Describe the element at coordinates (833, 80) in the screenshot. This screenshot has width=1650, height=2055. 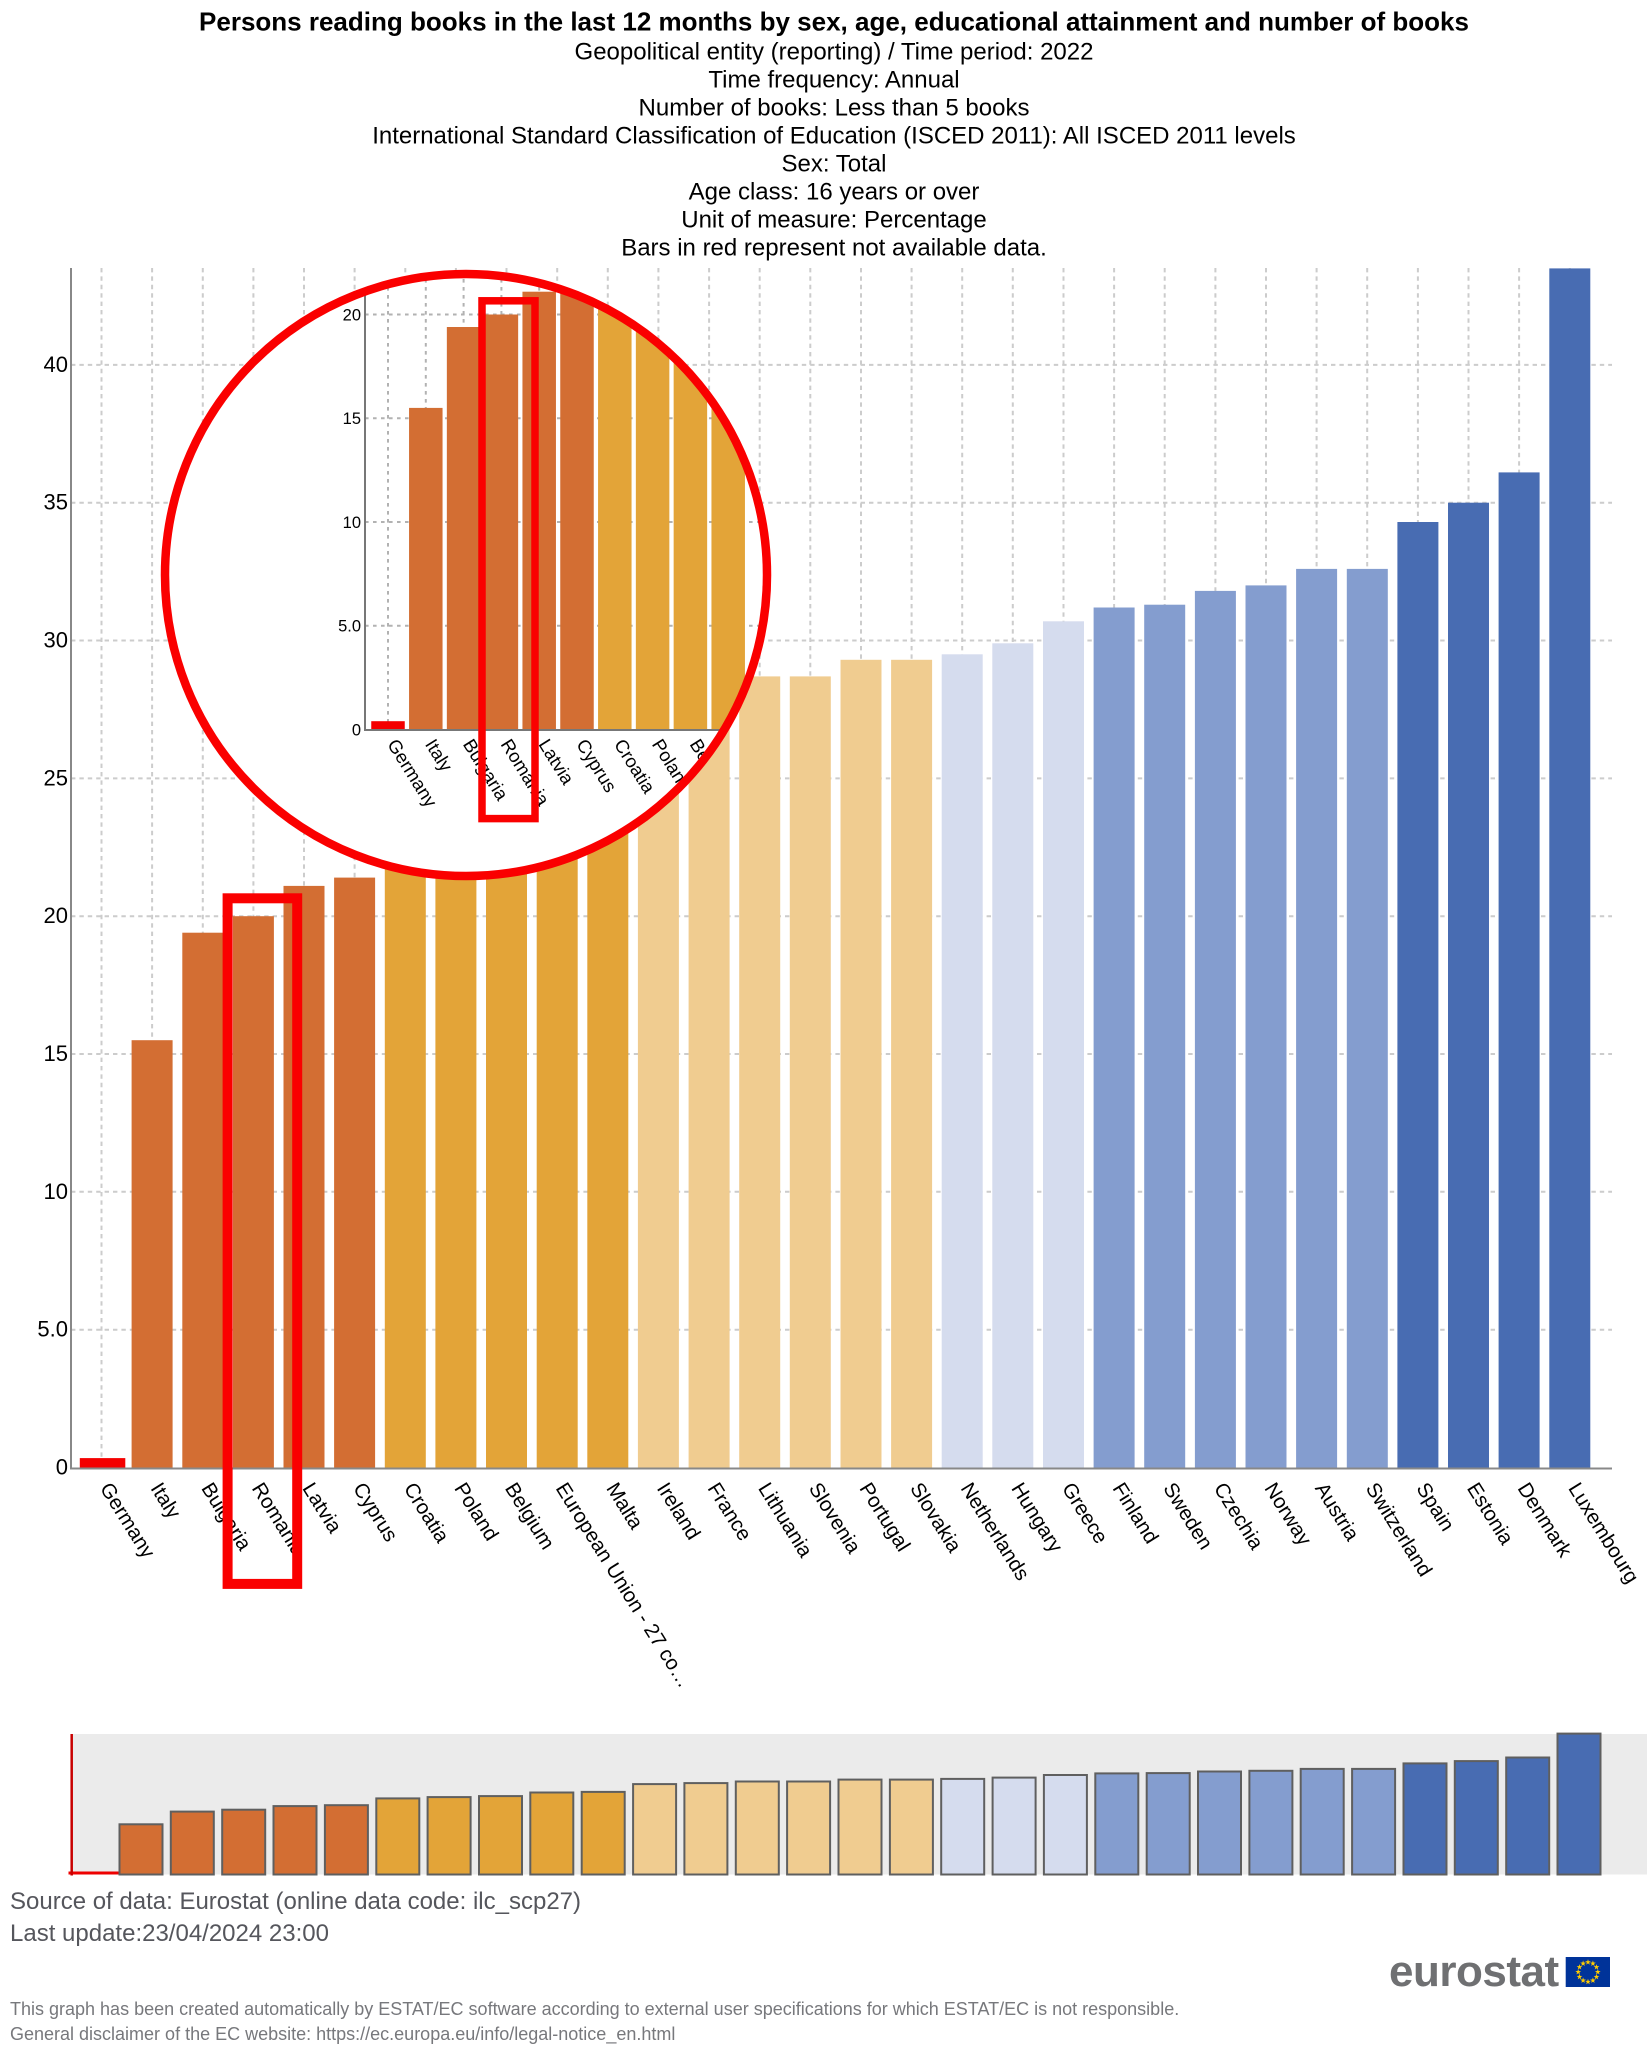
I see `svg-text: Time frequency: Annual` at that location.